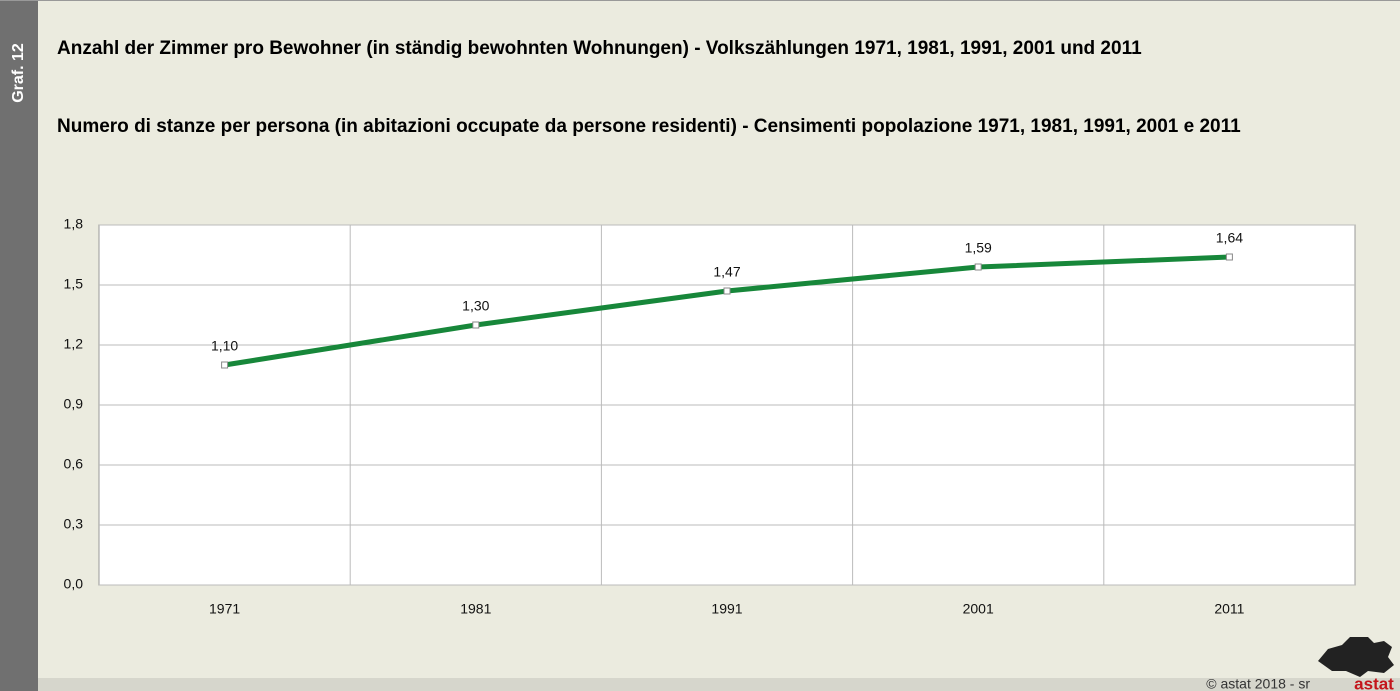 Image resolution: width=1400 pixels, height=691 pixels. I want to click on value-label: 1,64, so click(1229, 238).